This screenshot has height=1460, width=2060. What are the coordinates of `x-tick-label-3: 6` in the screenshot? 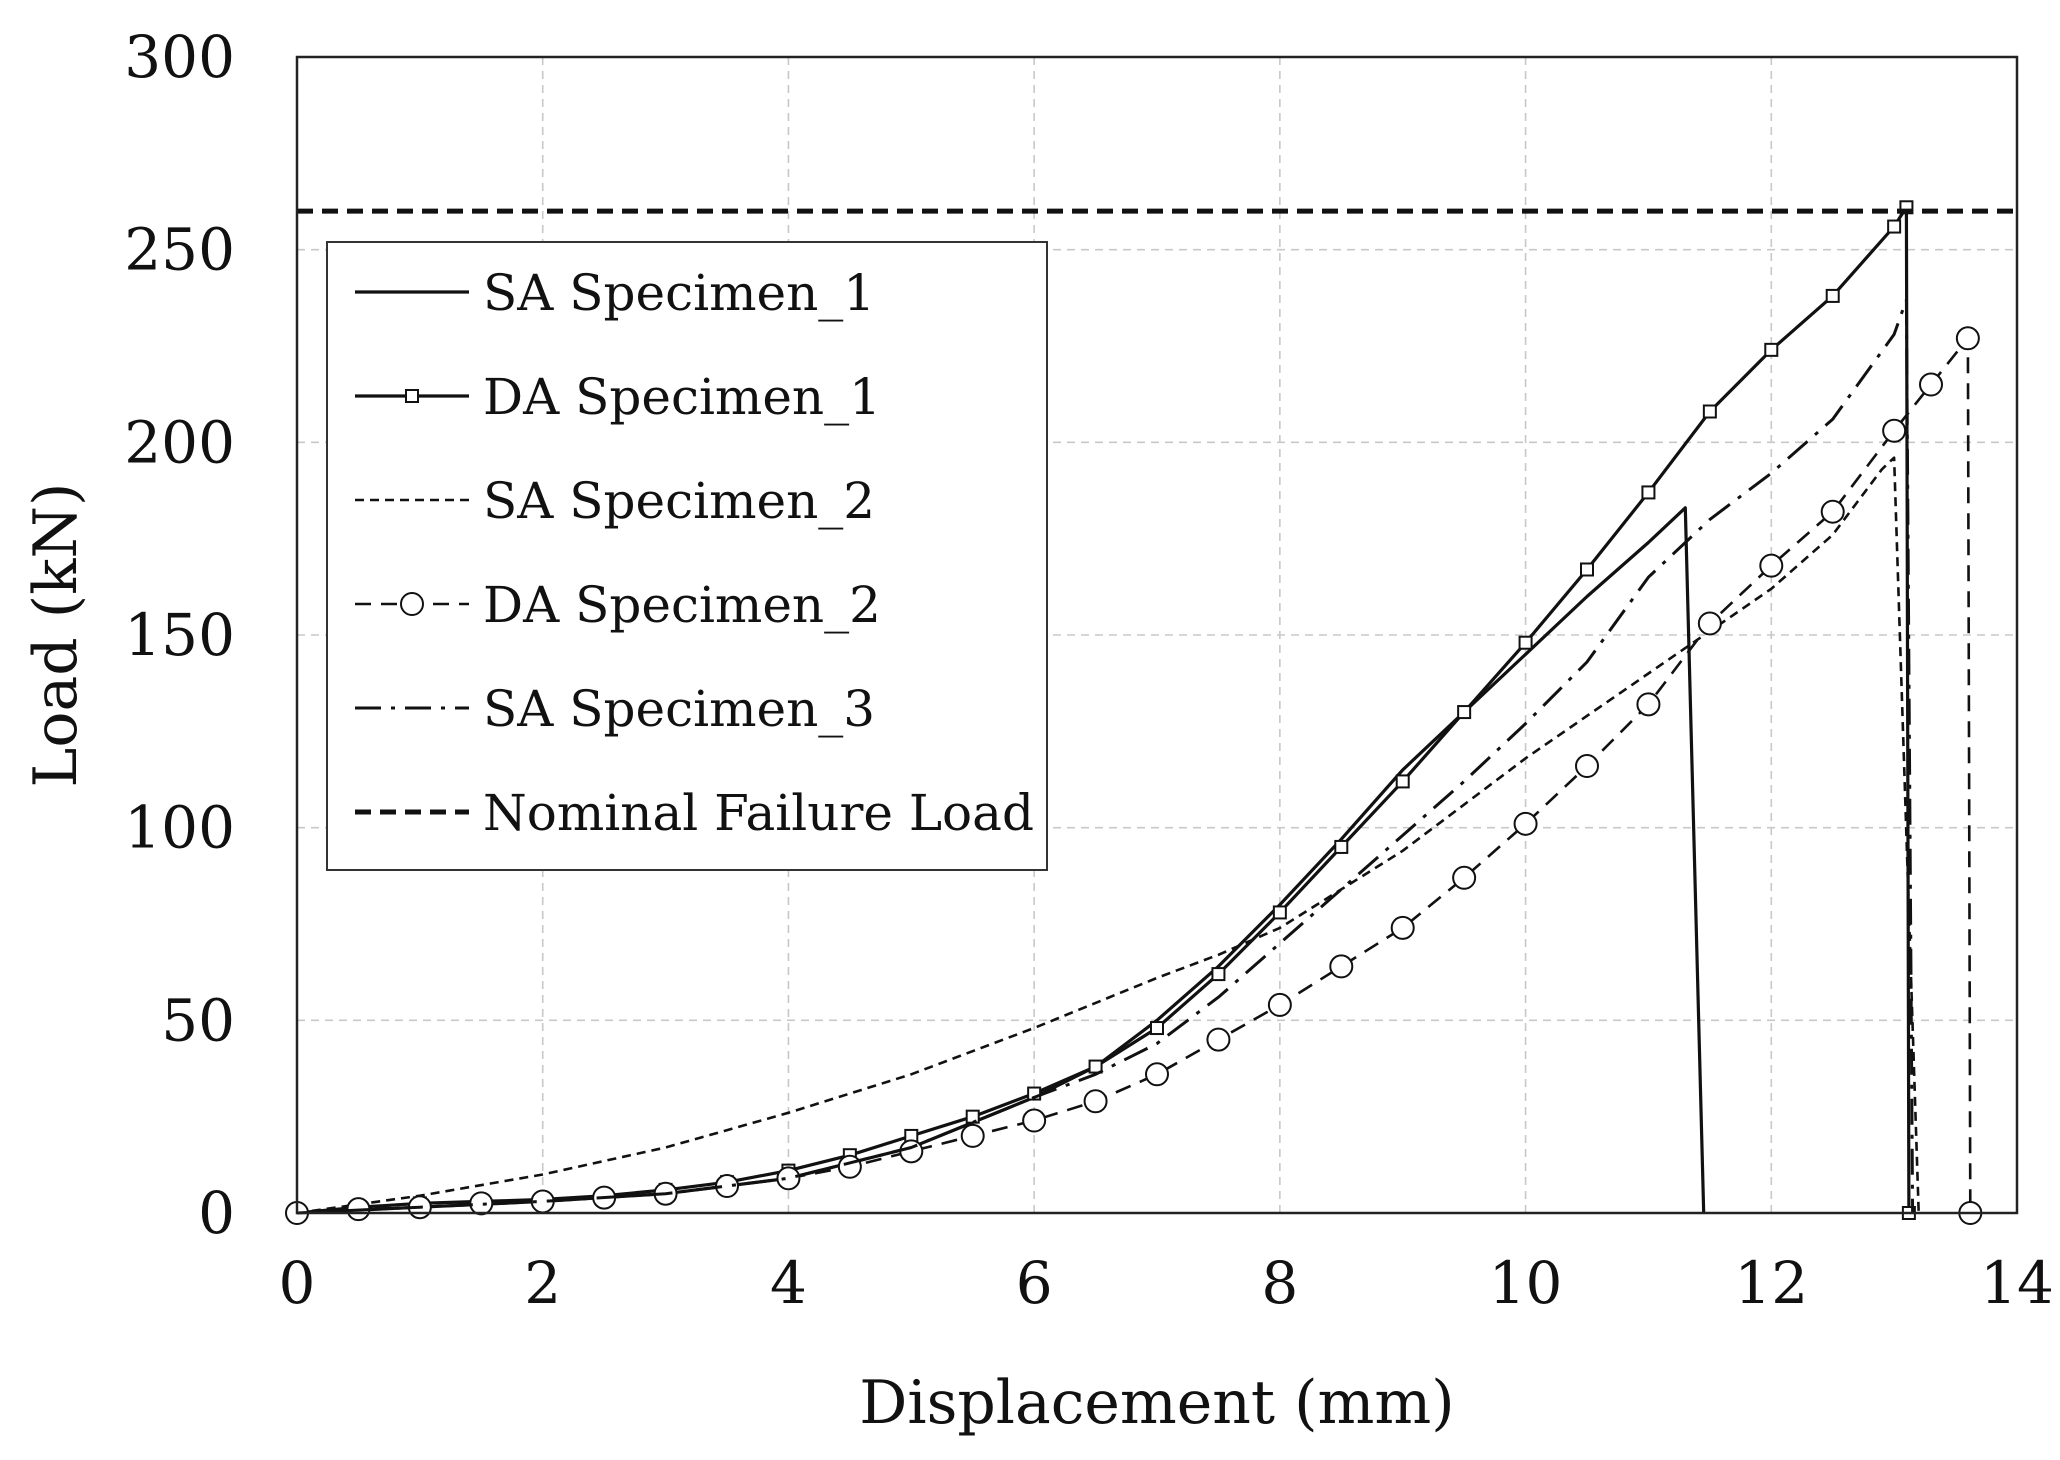 It's located at (1034, 1283).